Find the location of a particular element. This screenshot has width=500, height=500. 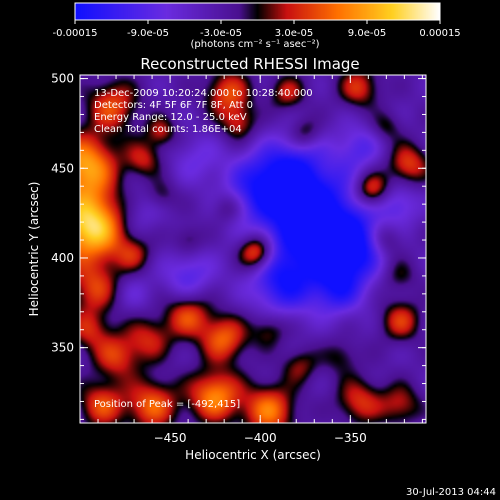

annotation-counts: Clean Total counts: 1.86E+04 is located at coordinates (168, 129).